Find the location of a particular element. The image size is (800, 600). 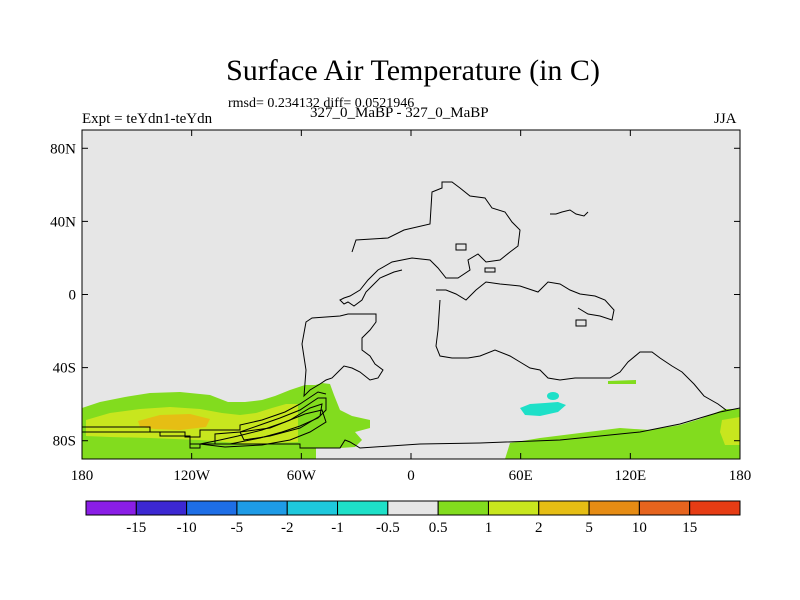

x-tick-label: 60E is located at coordinates (521, 476).